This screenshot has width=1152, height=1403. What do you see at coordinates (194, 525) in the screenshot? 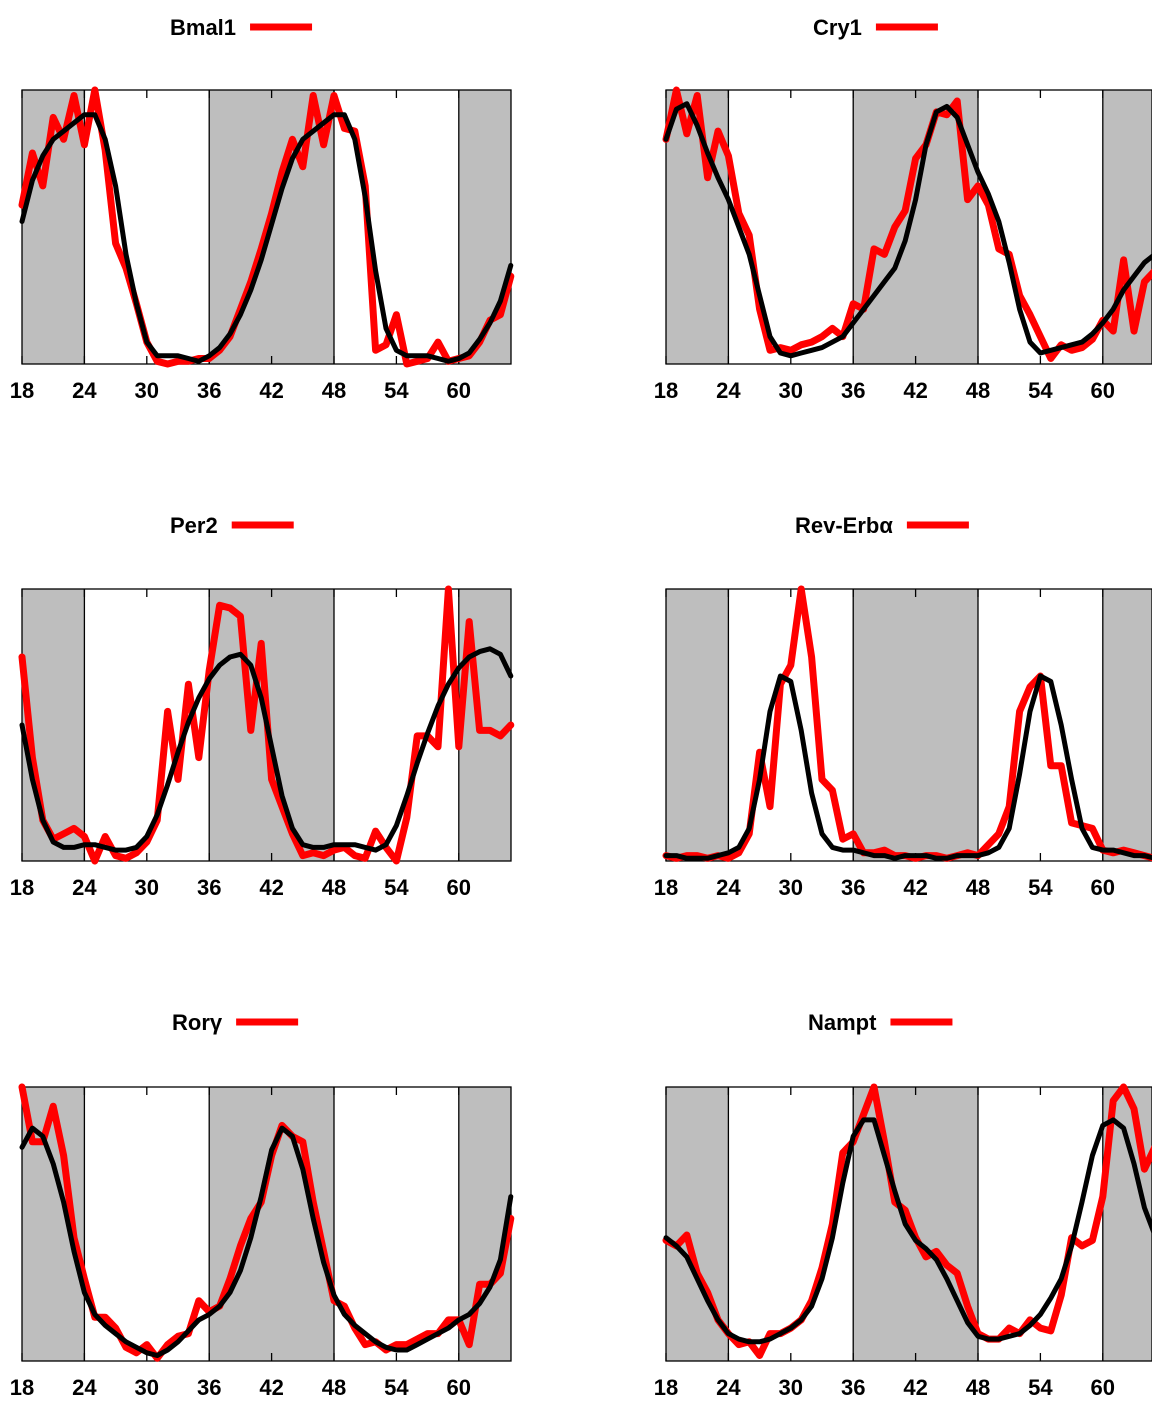
I see `chart-title: Per2` at bounding box center [194, 525].